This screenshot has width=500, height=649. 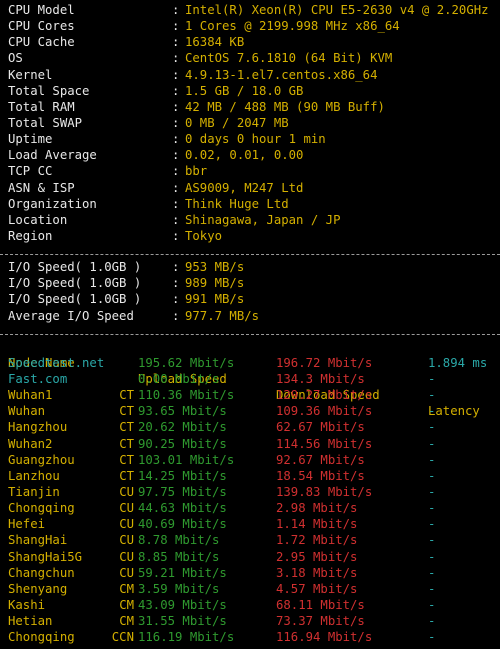 I want to click on download-speed: 114.56 Mbit/s, so click(x=324, y=443).